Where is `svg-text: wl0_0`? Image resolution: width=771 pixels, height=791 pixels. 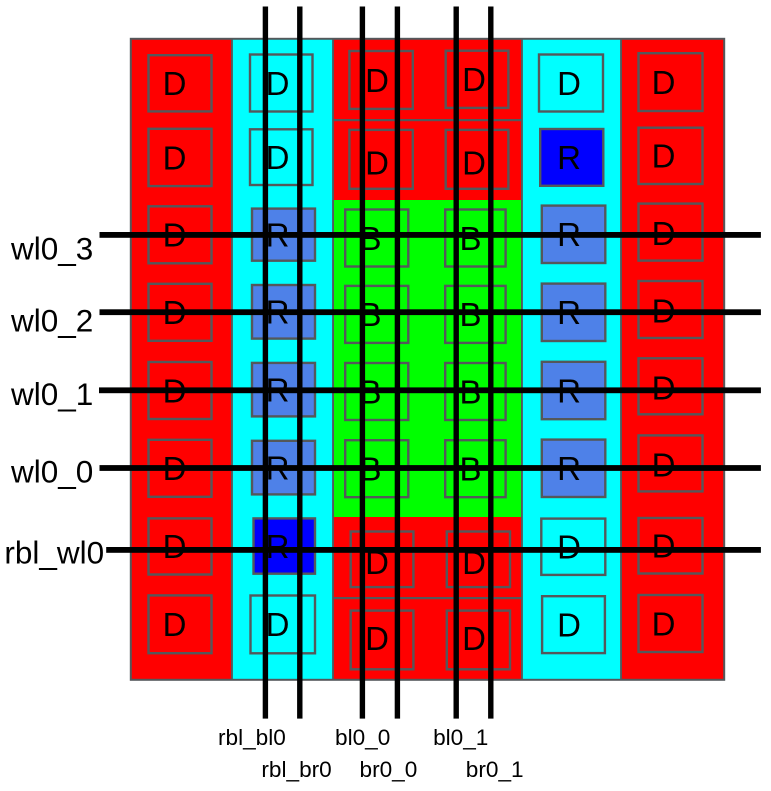
svg-text: wl0_0 is located at coordinates (51, 472).